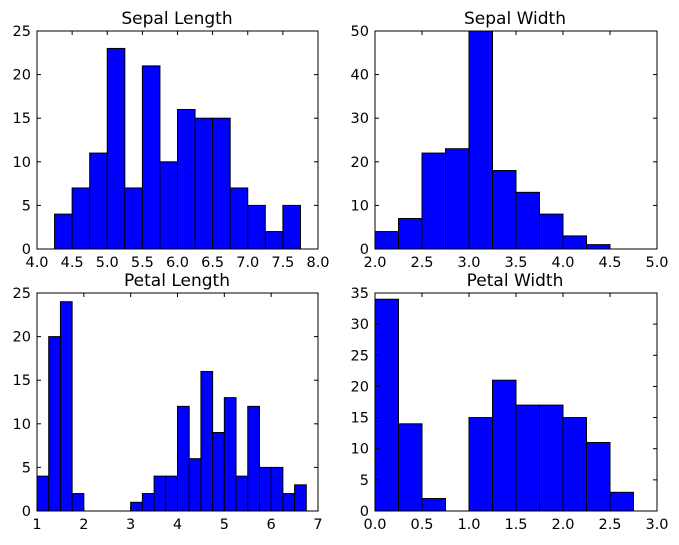 The width and height of the screenshot is (679, 545). Describe the element at coordinates (562, 525) in the screenshot. I see `petal-width-x-tick-label-4: 2.0` at that location.